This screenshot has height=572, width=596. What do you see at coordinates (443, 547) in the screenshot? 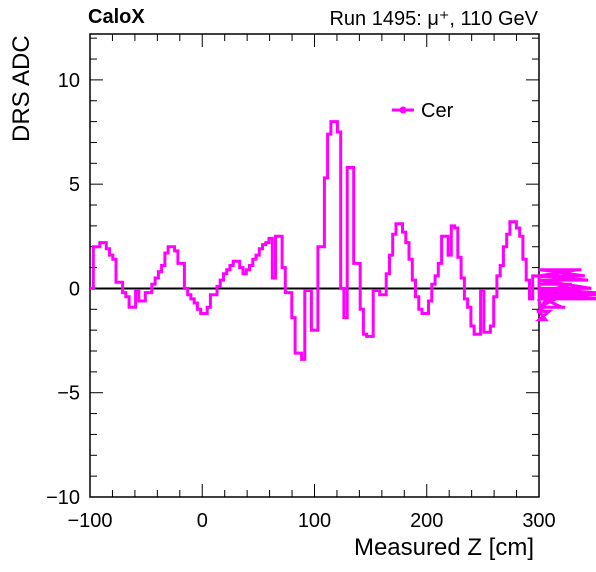
I see `x-axis-label: Measured Z [cm]` at bounding box center [443, 547].